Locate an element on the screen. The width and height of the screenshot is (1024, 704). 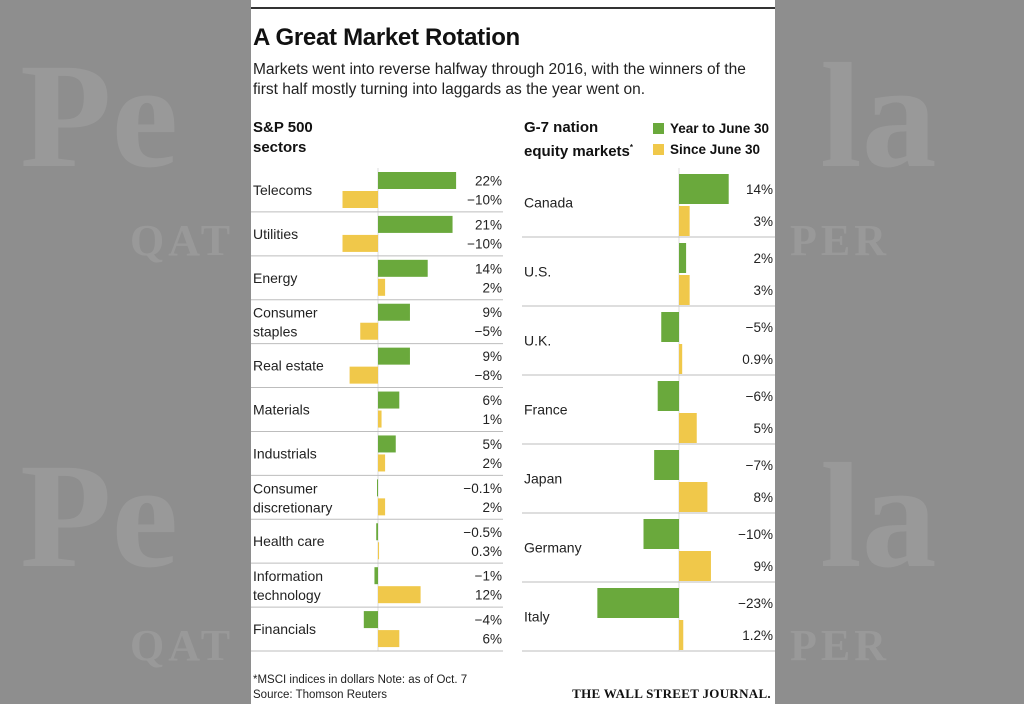
sp500-bar-utilities-year-to-june is located at coordinates (415, 224).